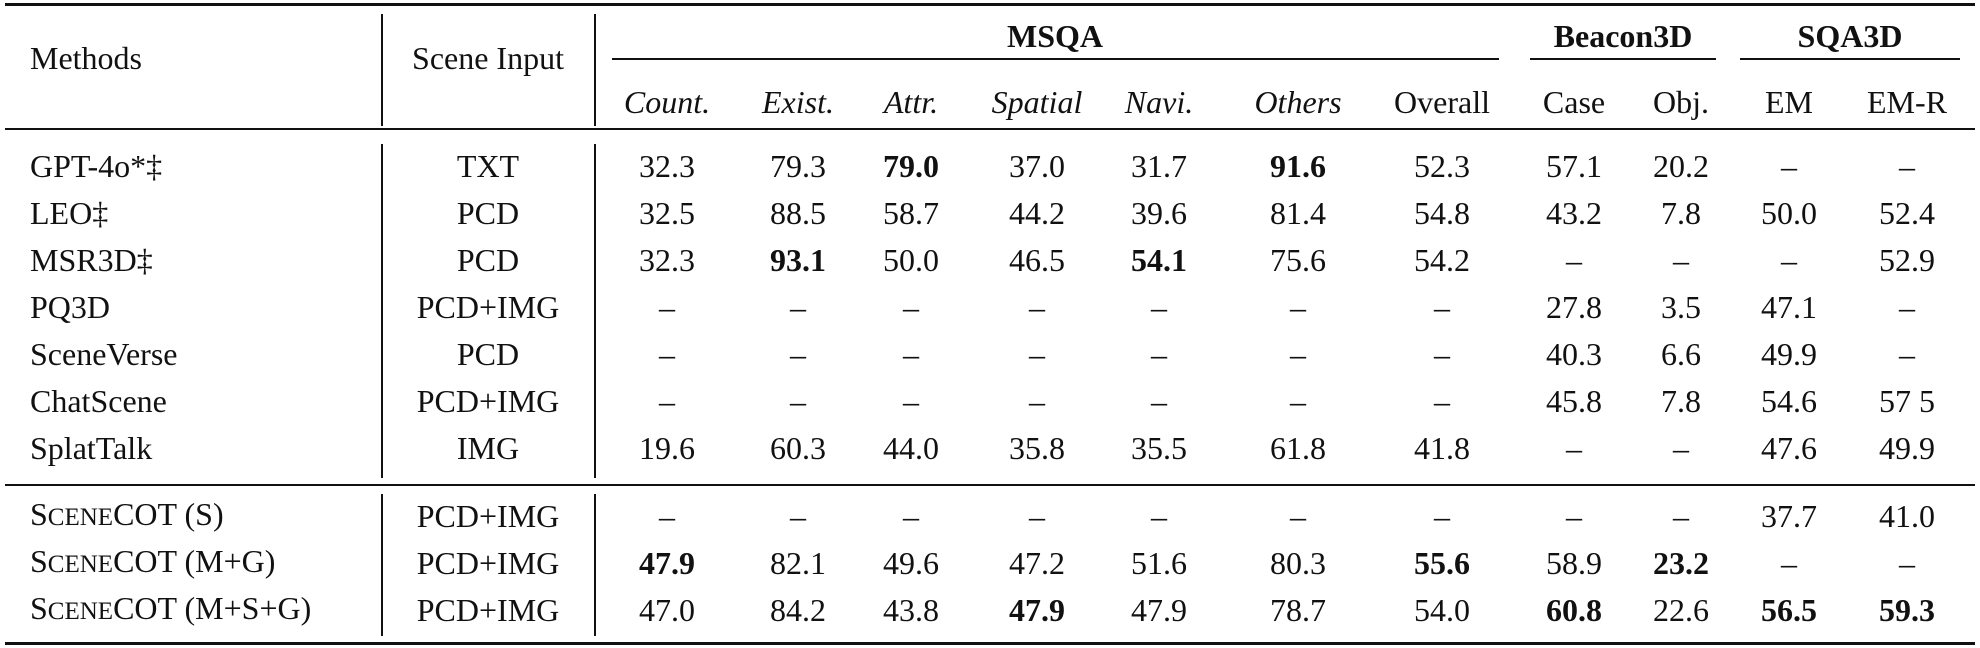 The width and height of the screenshot is (1980, 648). I want to click on value-cell: 81.4, so click(1298, 213).